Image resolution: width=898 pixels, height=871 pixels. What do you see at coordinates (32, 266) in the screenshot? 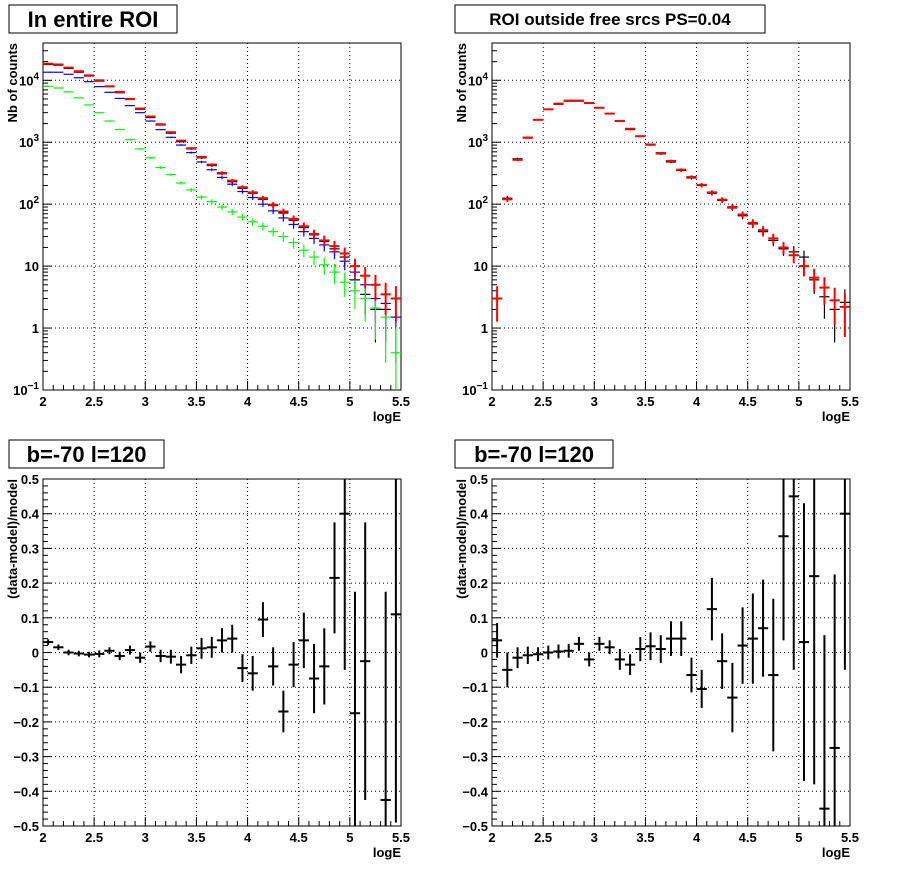
I see `y-tick-label: 10` at bounding box center [32, 266].